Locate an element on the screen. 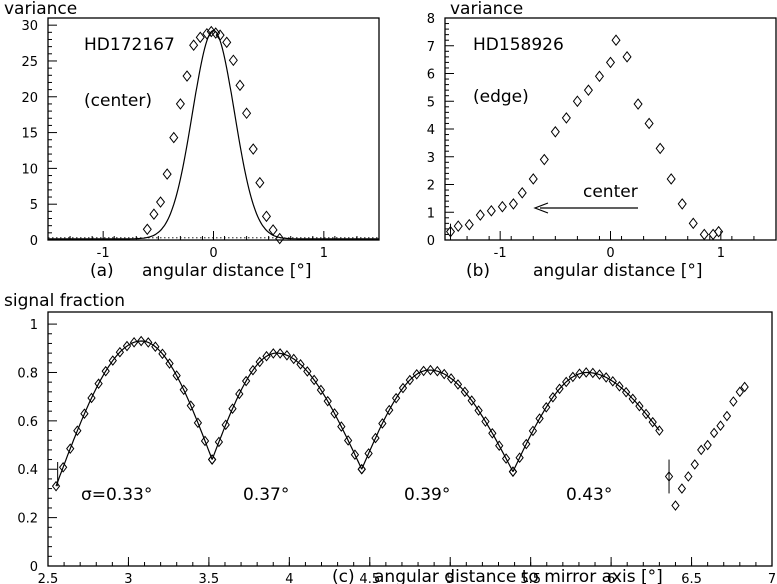 Image resolution: width=777 pixels, height=584 pixels. y-tick-label: 7 is located at coordinates (431, 47).